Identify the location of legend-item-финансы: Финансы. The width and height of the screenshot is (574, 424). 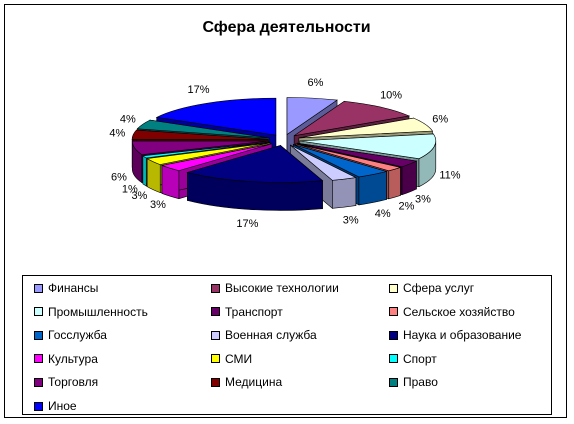
(66, 288).